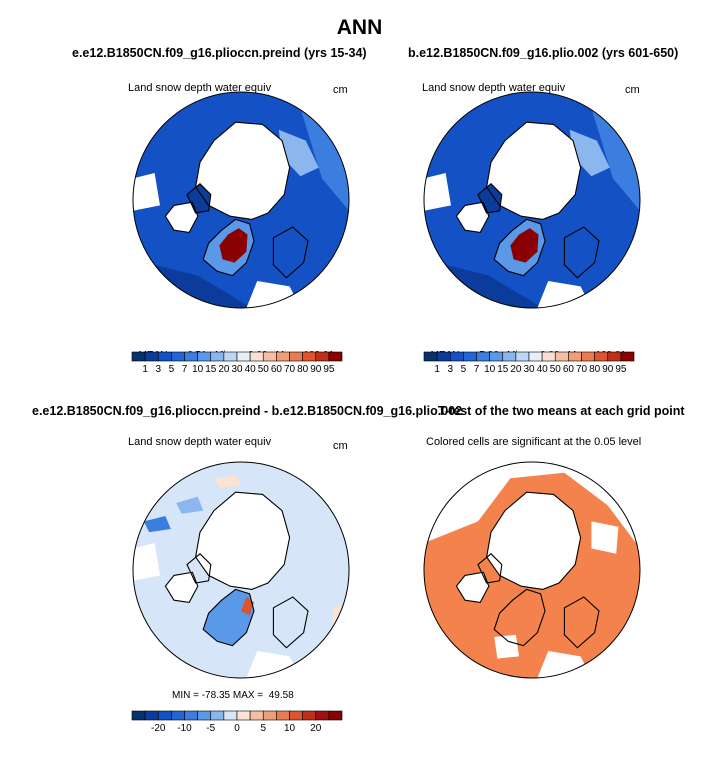 Image resolution: width=719 pixels, height=768 pixels. Describe the element at coordinates (524, 245) in the screenshot. I see `greenland-ice-sheet` at that location.